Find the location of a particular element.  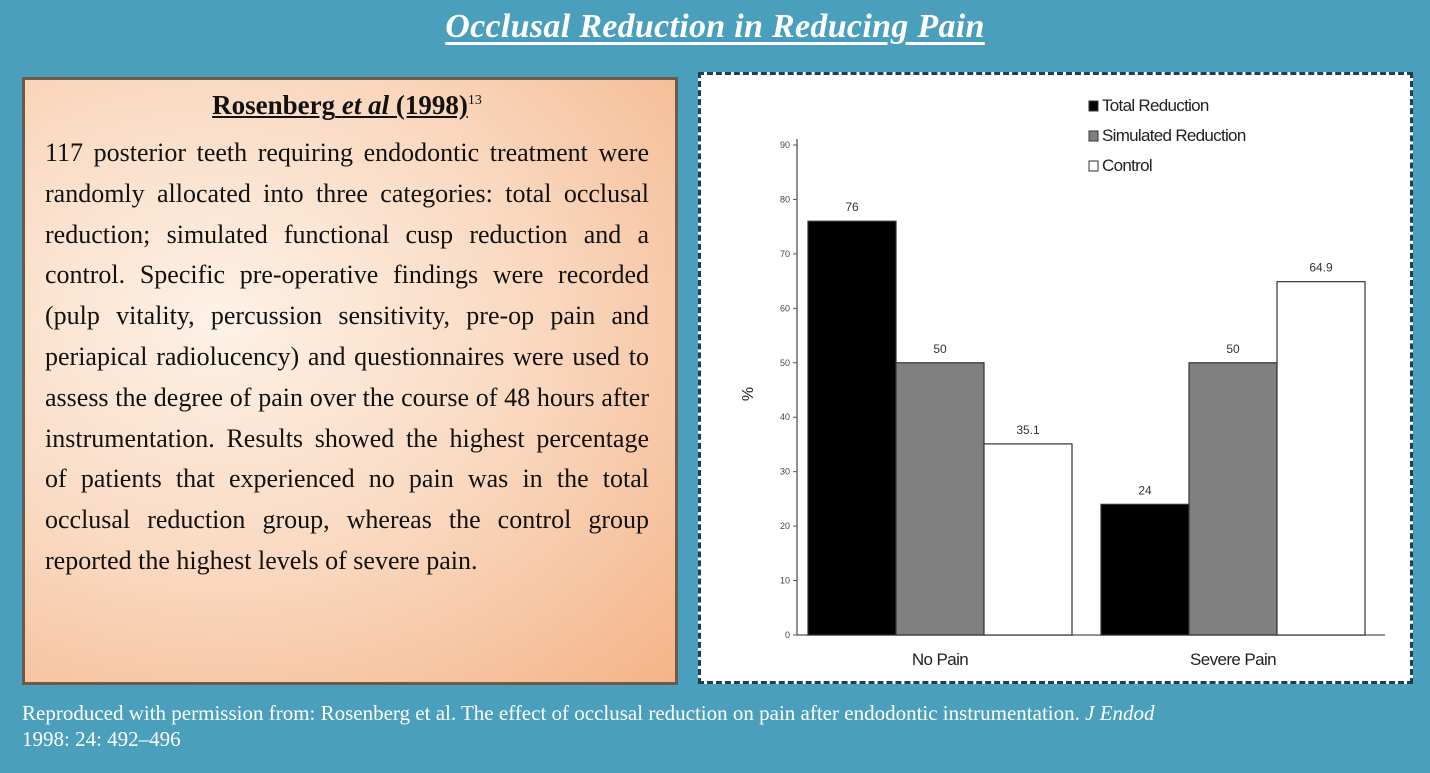

data-label: 76 is located at coordinates (852, 207).